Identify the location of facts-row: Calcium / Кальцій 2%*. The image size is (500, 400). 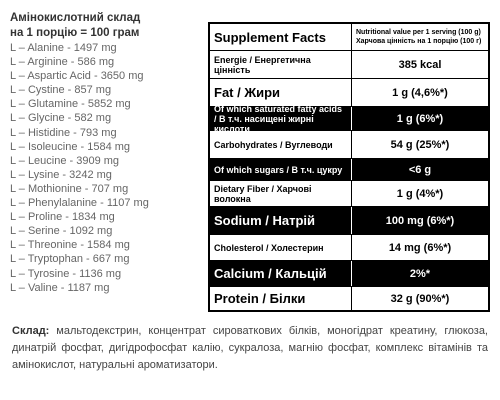
(349, 273).